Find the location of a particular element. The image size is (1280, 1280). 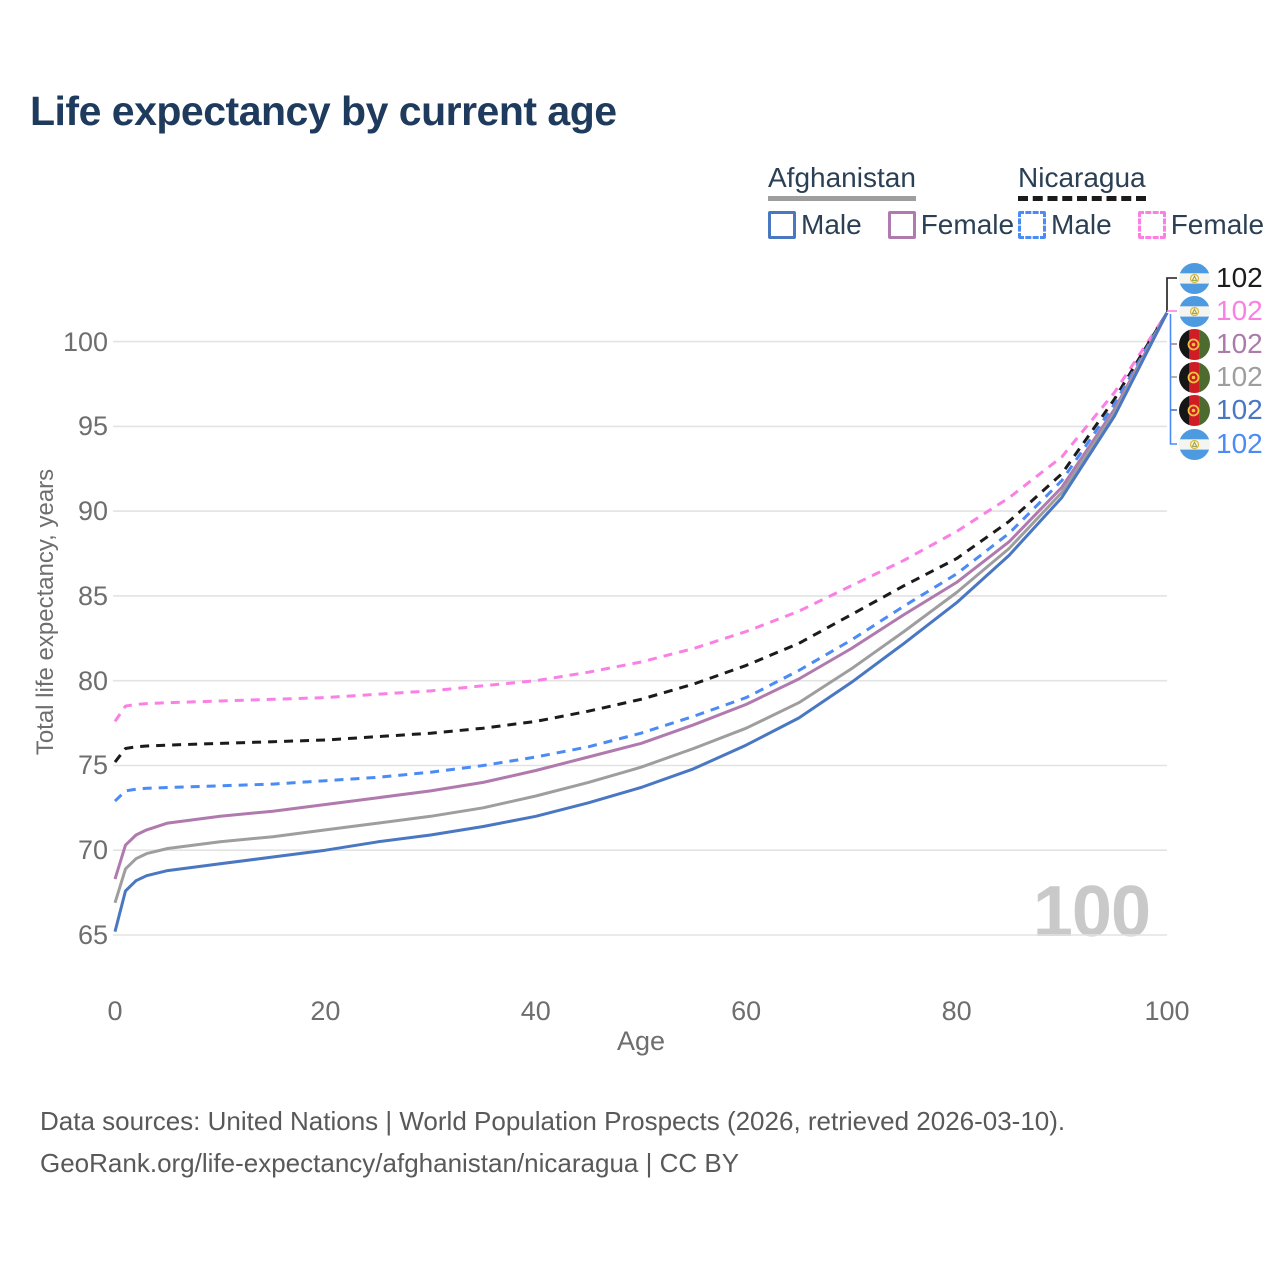

legend-item-nicaragua-female: Female is located at coordinates (1201, 225).